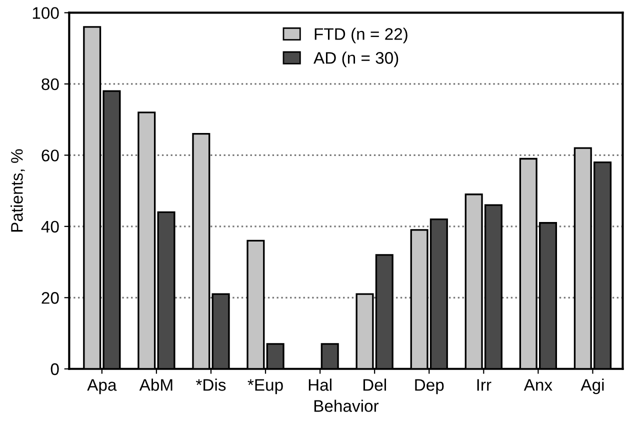 Image resolution: width=629 pixels, height=424 pixels. What do you see at coordinates (50, 298) in the screenshot?
I see `y-tick-label: 20` at bounding box center [50, 298].